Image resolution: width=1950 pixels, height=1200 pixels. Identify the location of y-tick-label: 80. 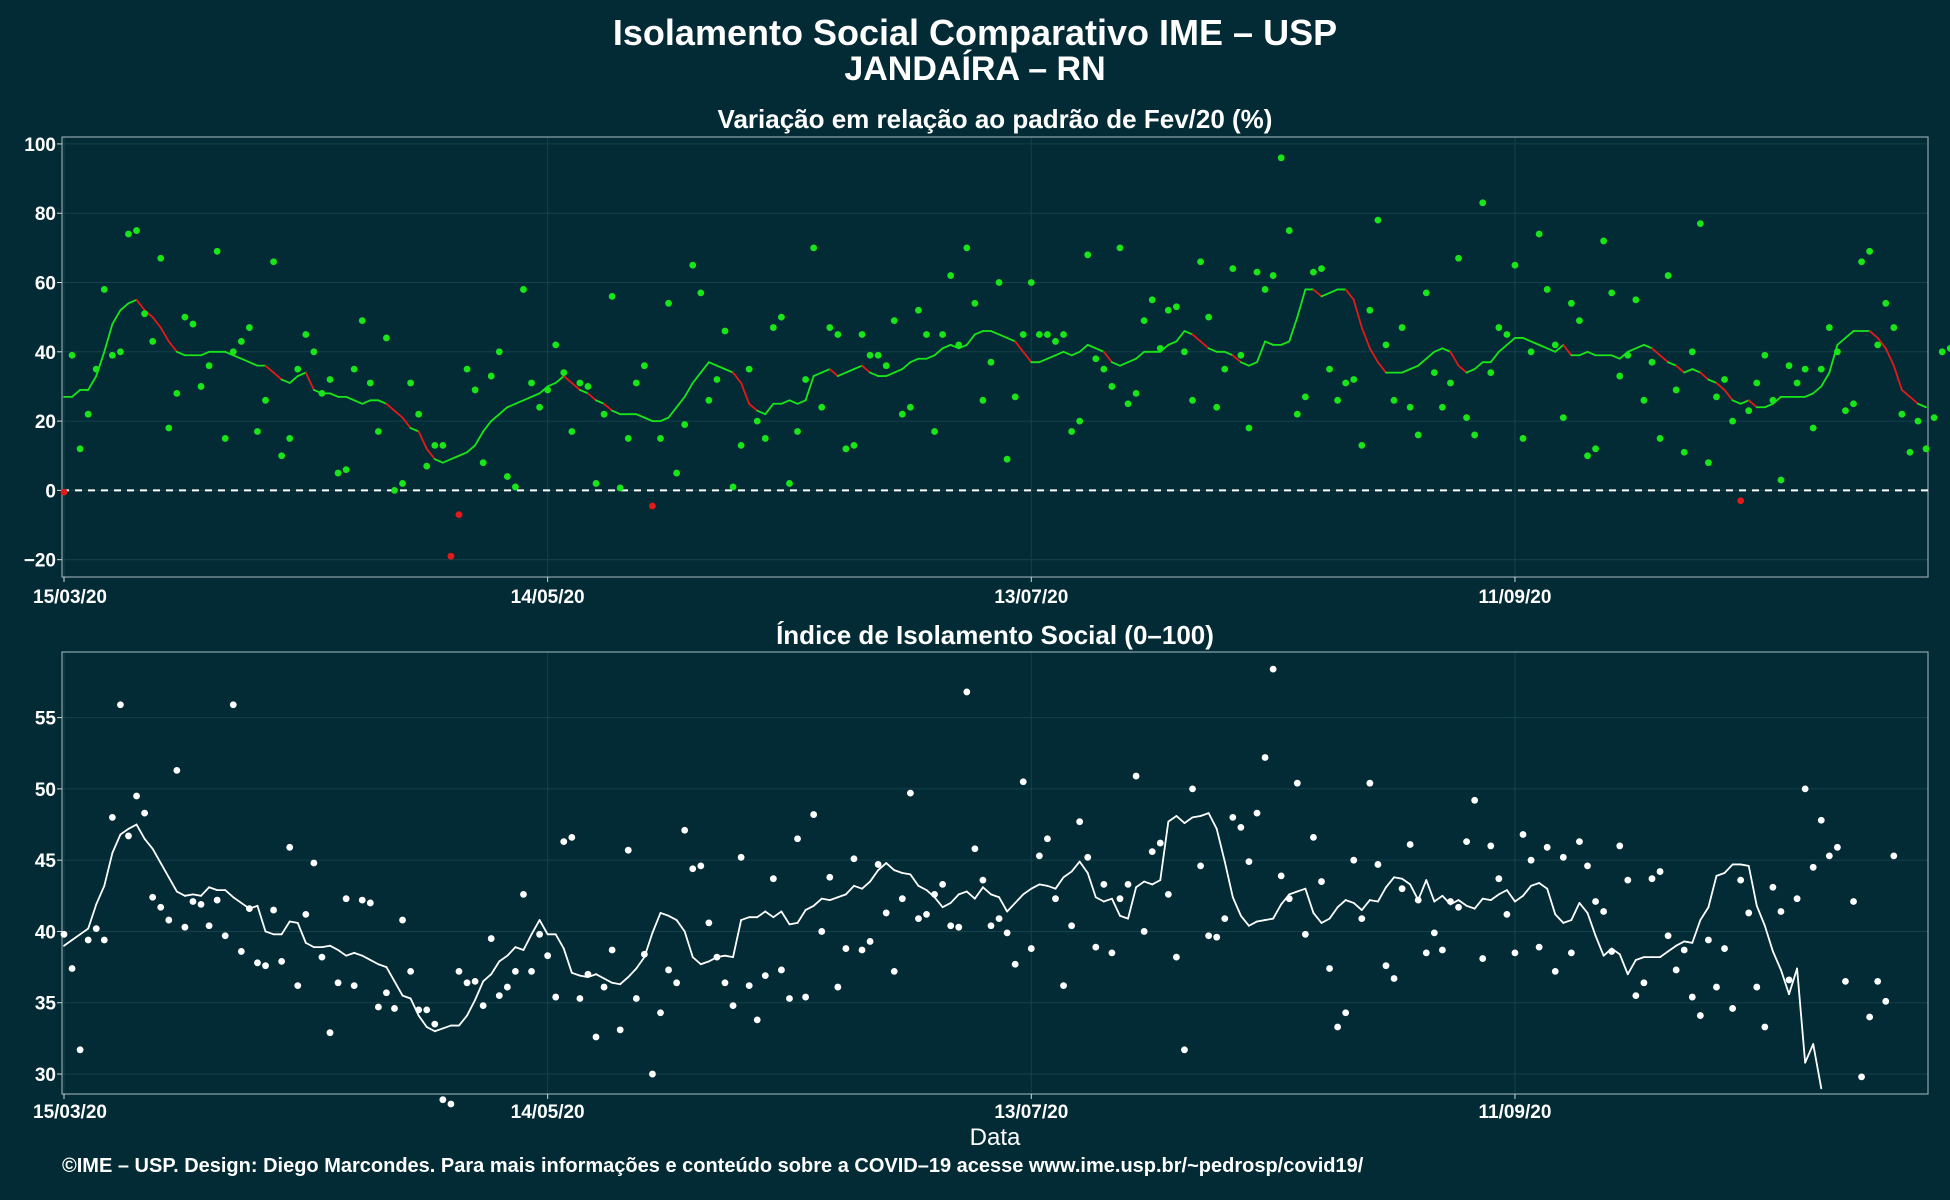
(45, 214).